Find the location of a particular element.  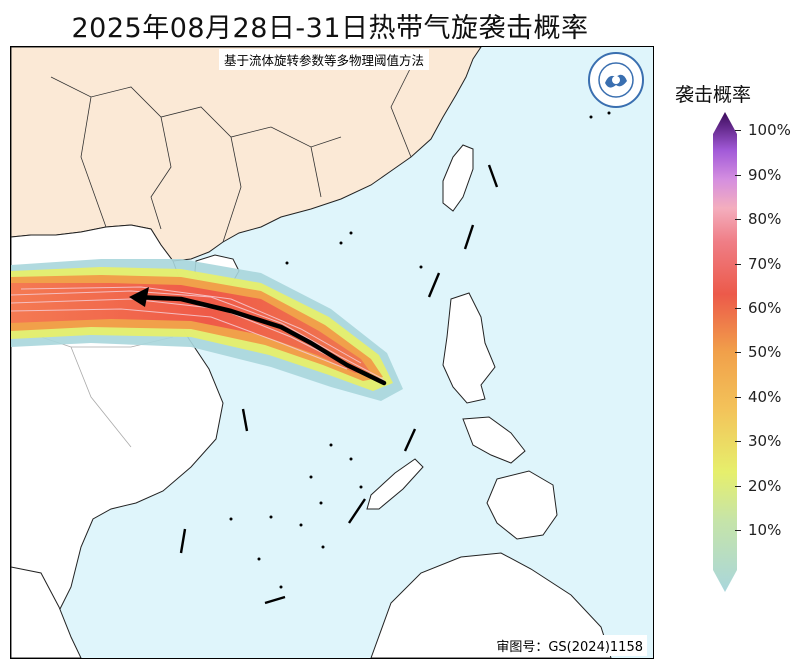

tick-label-30: 30% is located at coordinates (765, 441).